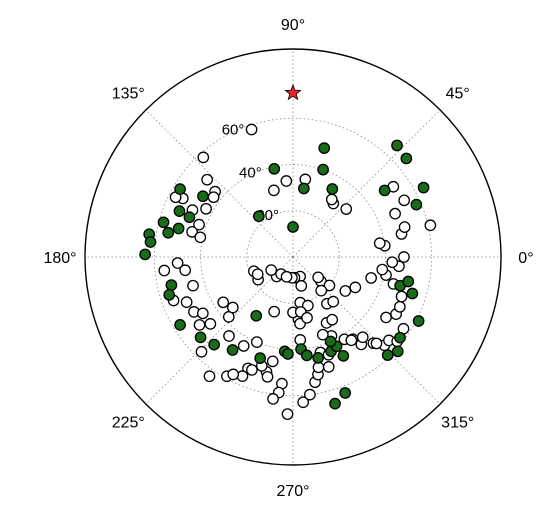 The width and height of the screenshot is (548, 514). What do you see at coordinates (250, 172) in the screenshot?
I see `radial-tick-label: 40°` at bounding box center [250, 172].